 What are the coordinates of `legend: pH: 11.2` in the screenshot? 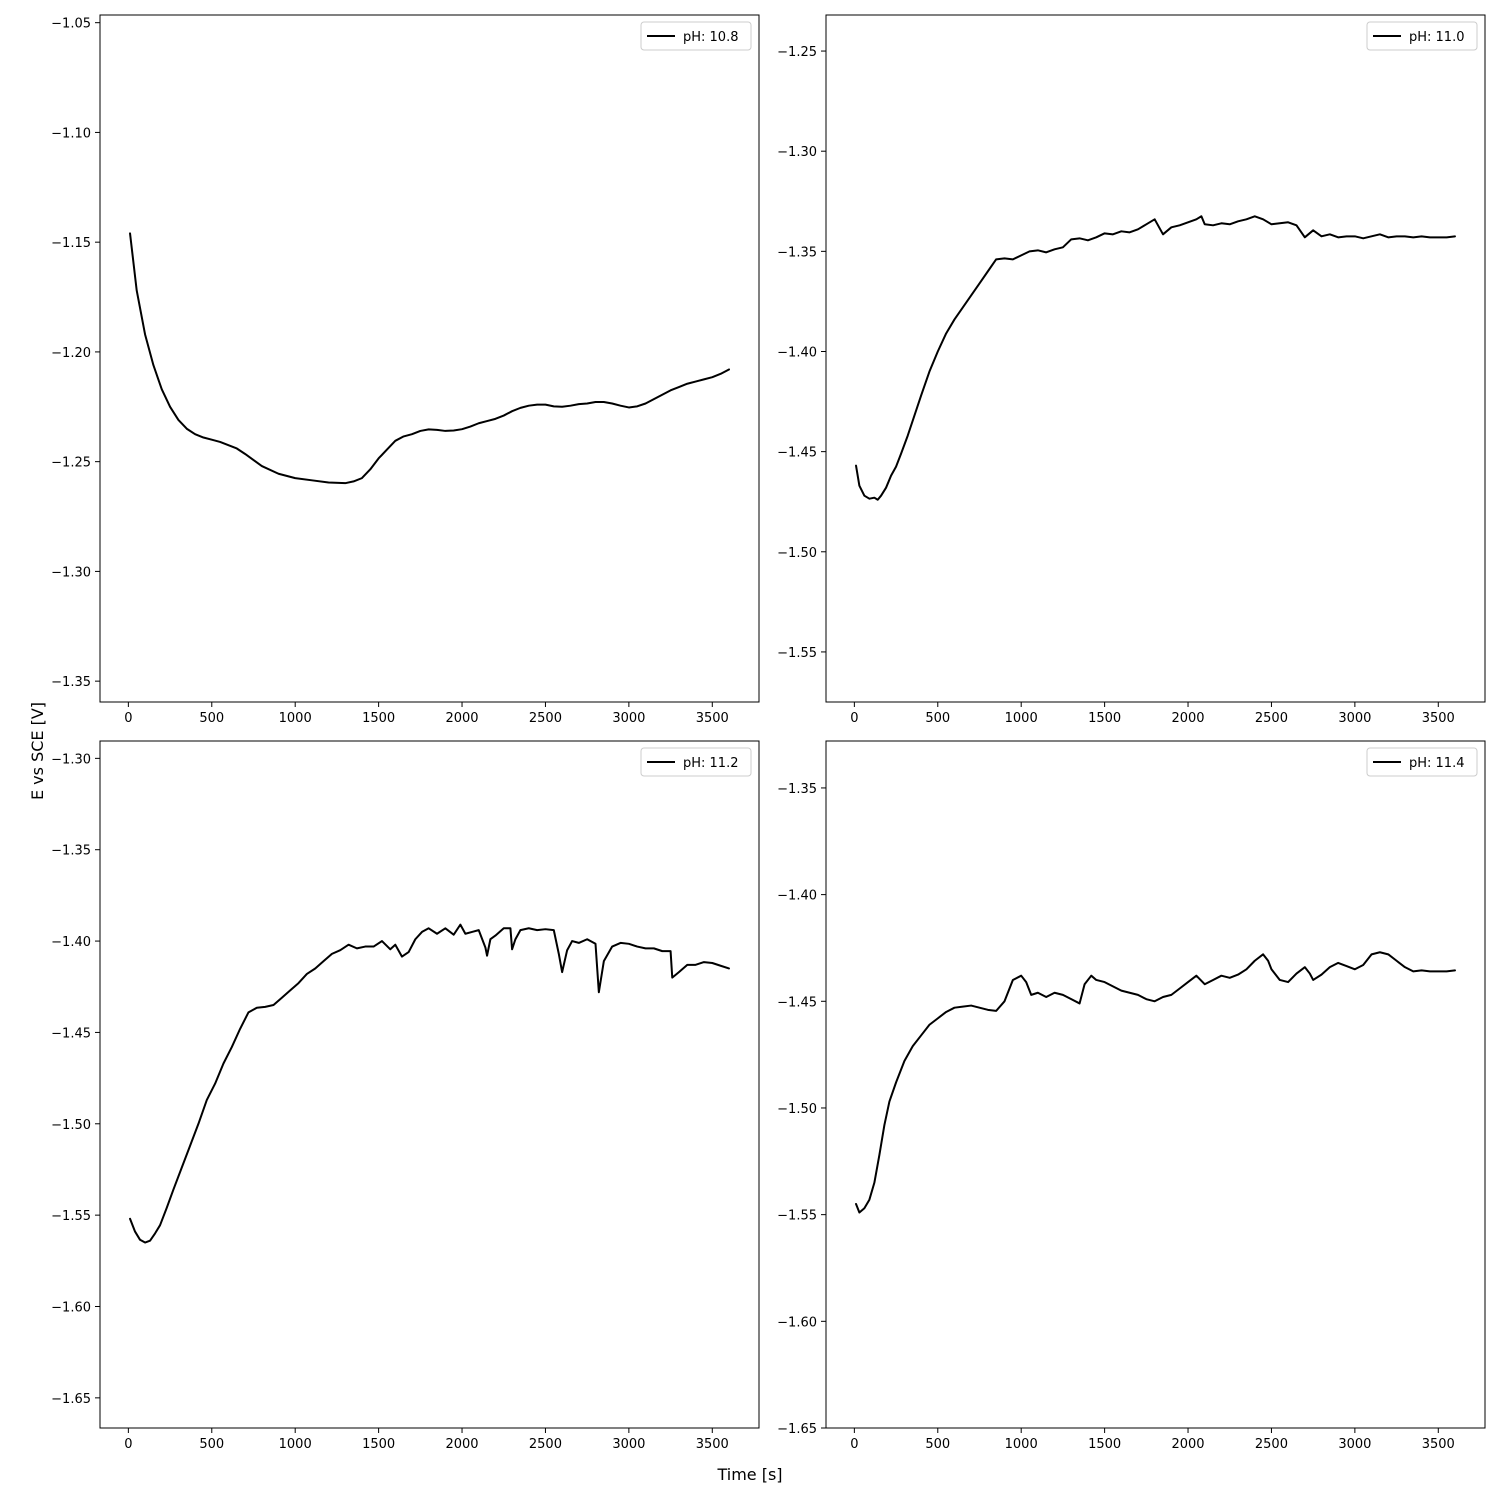 It's located at (696, 762).